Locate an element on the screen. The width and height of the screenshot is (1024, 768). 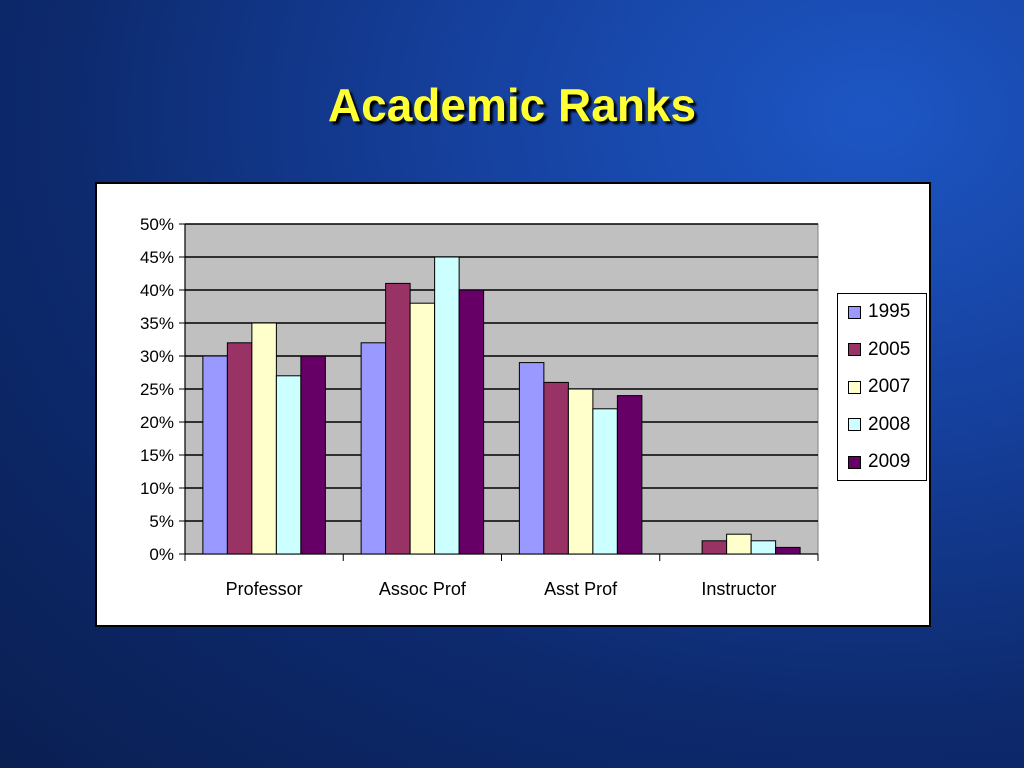
legend-label: 2009 is located at coordinates (889, 461).